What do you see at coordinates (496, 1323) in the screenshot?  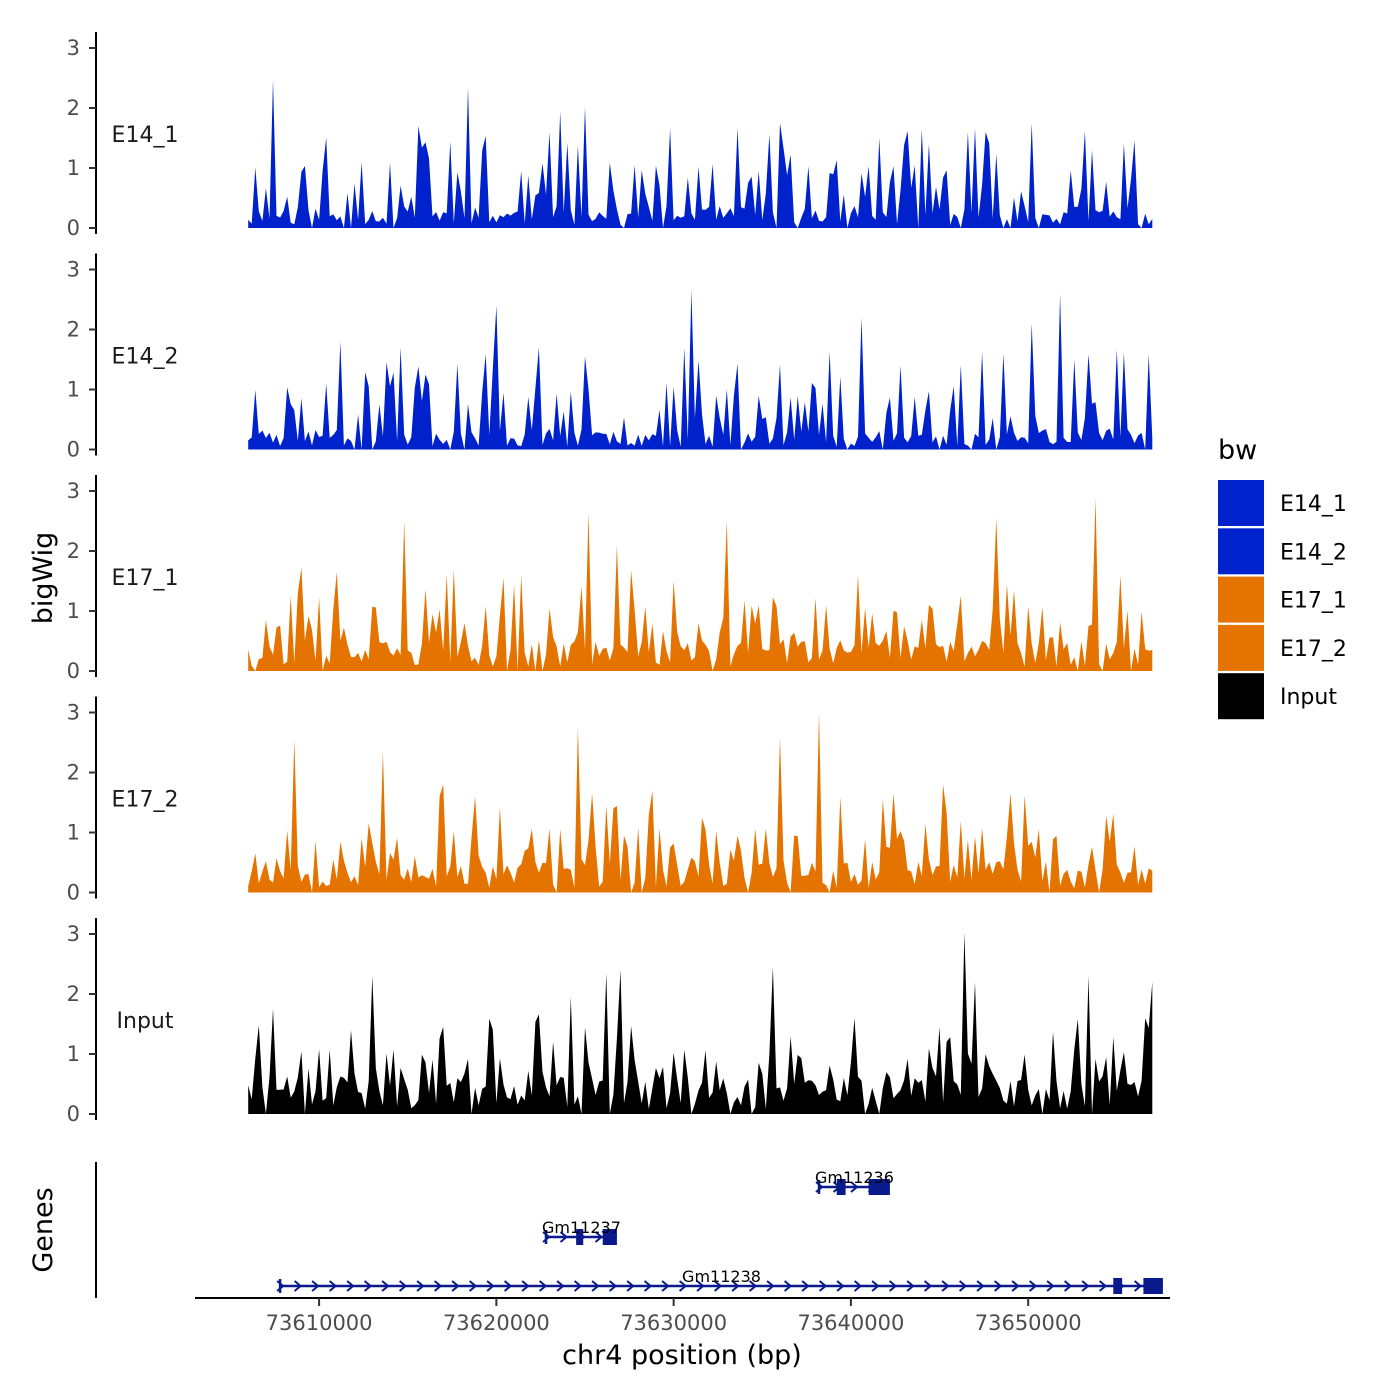 I see `x-tick-label: 73620000` at bounding box center [496, 1323].